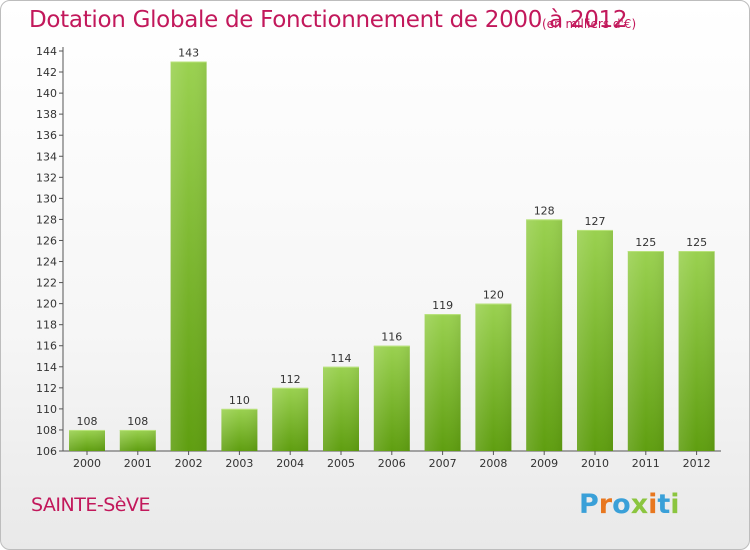 The height and width of the screenshot is (550, 750). I want to click on bar-shade-2012, so click(696, 351).